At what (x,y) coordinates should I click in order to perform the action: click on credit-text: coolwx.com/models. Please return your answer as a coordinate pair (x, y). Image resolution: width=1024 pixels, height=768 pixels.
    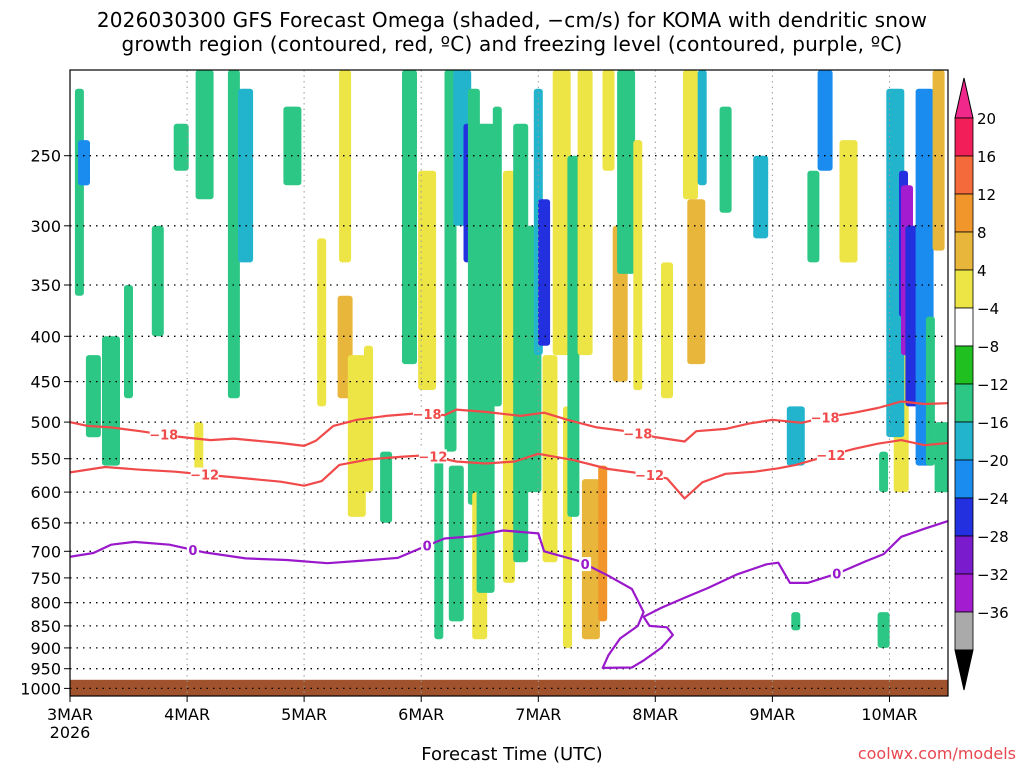
    Looking at the image, I should click on (936, 753).